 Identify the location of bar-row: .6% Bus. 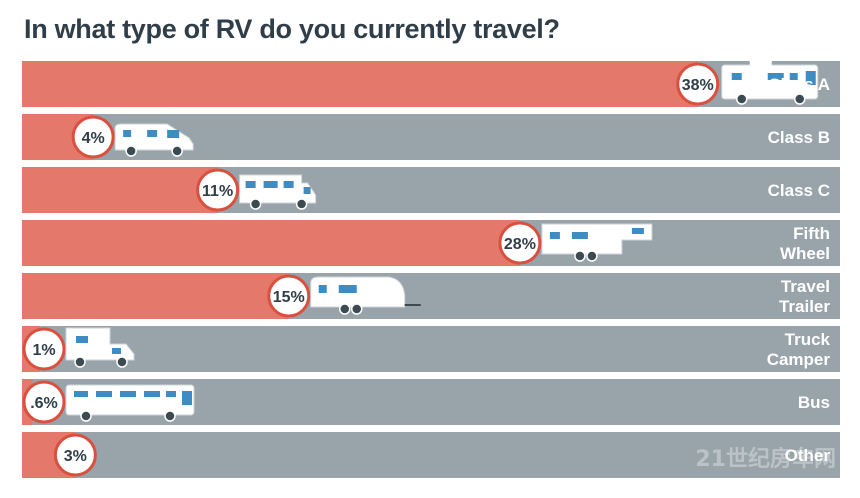
(431, 402).